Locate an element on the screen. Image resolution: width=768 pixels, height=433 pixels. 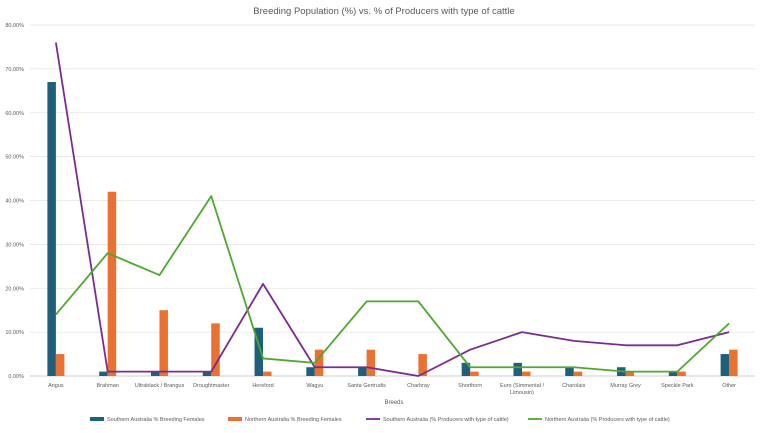
x-tick-label: Ultrablack / Brangus is located at coordinates (160, 386).